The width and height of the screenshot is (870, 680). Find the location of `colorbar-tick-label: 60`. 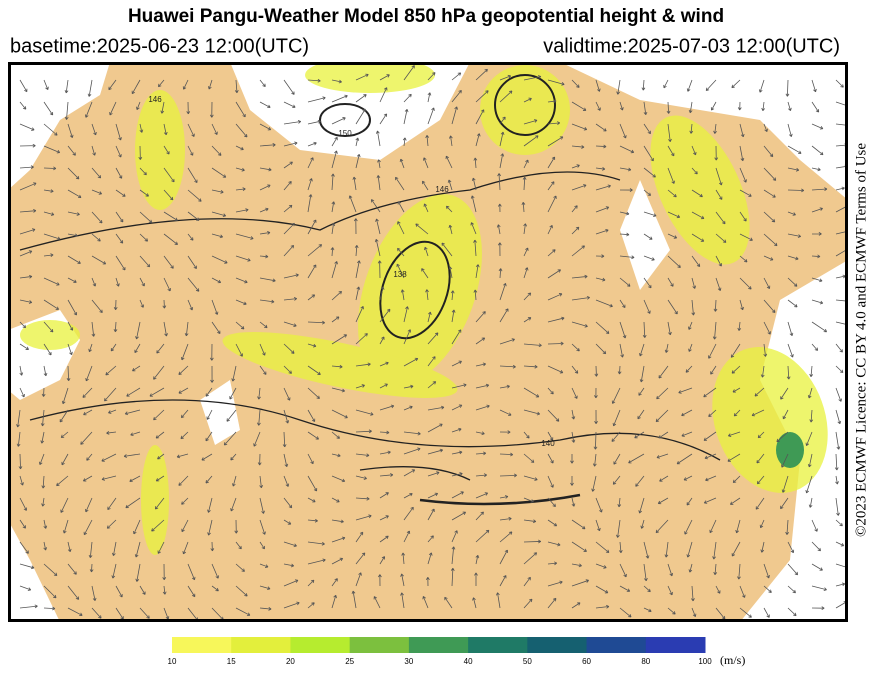

colorbar-tick-label: 60 is located at coordinates (586, 661).